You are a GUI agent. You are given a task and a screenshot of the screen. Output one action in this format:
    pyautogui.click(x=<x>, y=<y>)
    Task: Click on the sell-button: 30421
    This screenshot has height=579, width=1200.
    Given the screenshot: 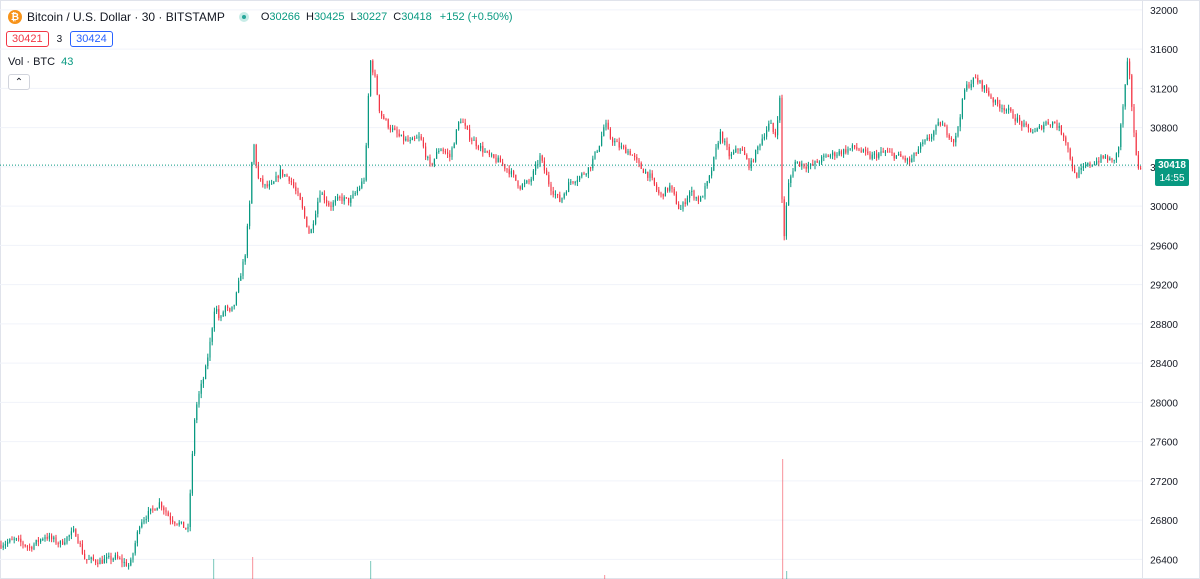 What is the action you would take?
    pyautogui.click(x=27, y=39)
    